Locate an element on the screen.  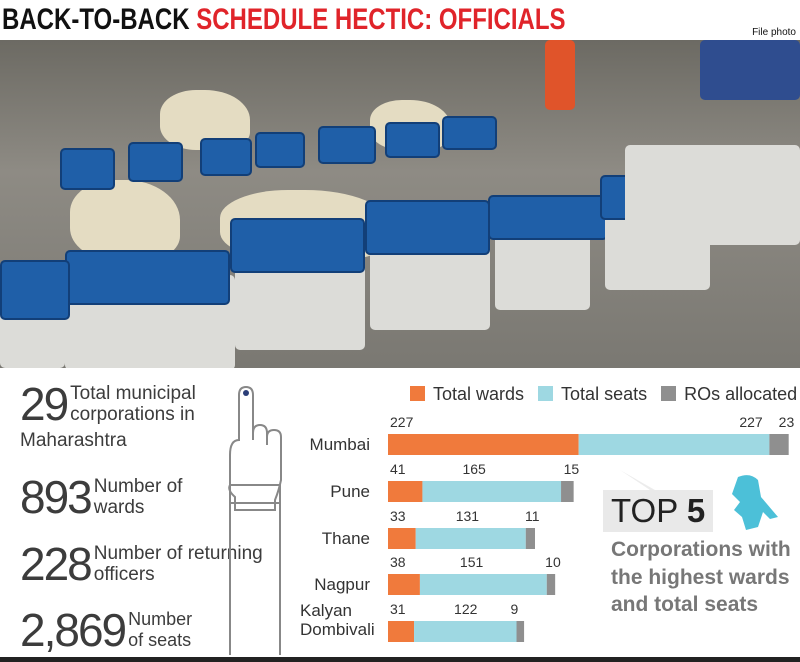
data-label: 41 is located at coordinates (398, 469).